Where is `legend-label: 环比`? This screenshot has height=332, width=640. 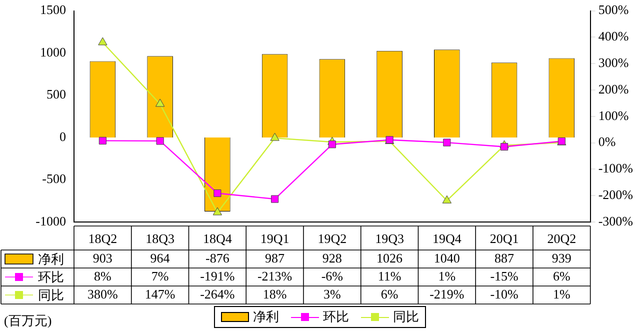 legend-label: 环比 is located at coordinates (51, 276).